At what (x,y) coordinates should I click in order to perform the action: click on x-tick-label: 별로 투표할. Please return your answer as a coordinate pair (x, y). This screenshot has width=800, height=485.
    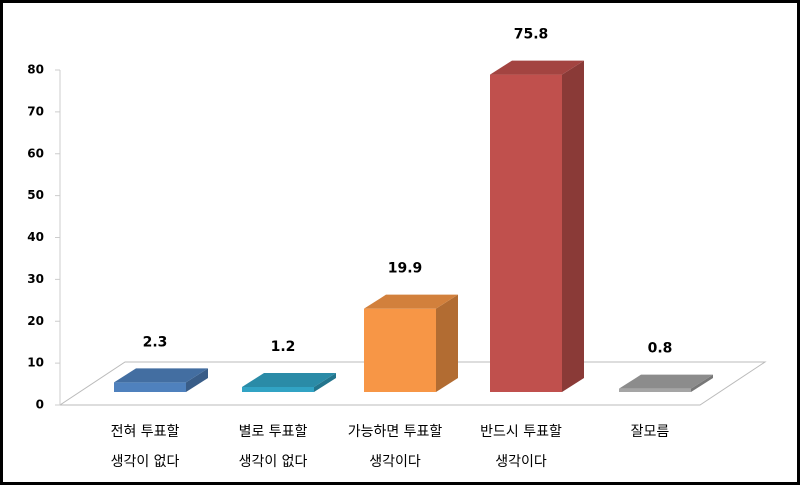
    Looking at the image, I should click on (273, 432).